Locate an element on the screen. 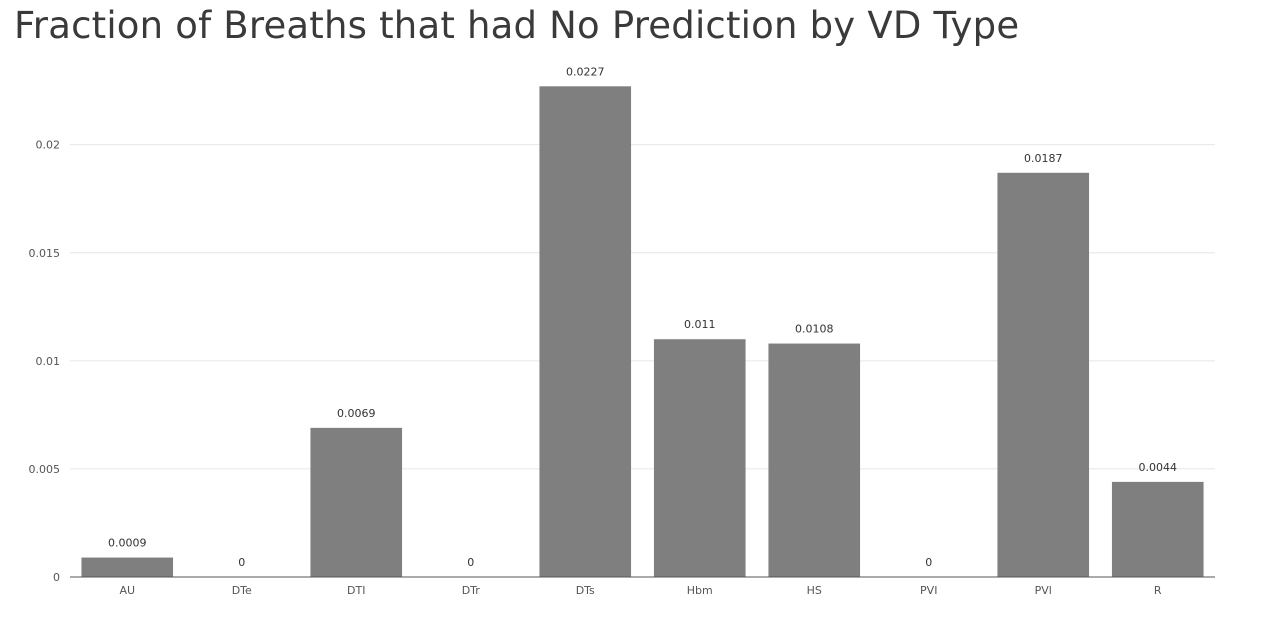  x-tick-label: DTr is located at coordinates (471, 590).